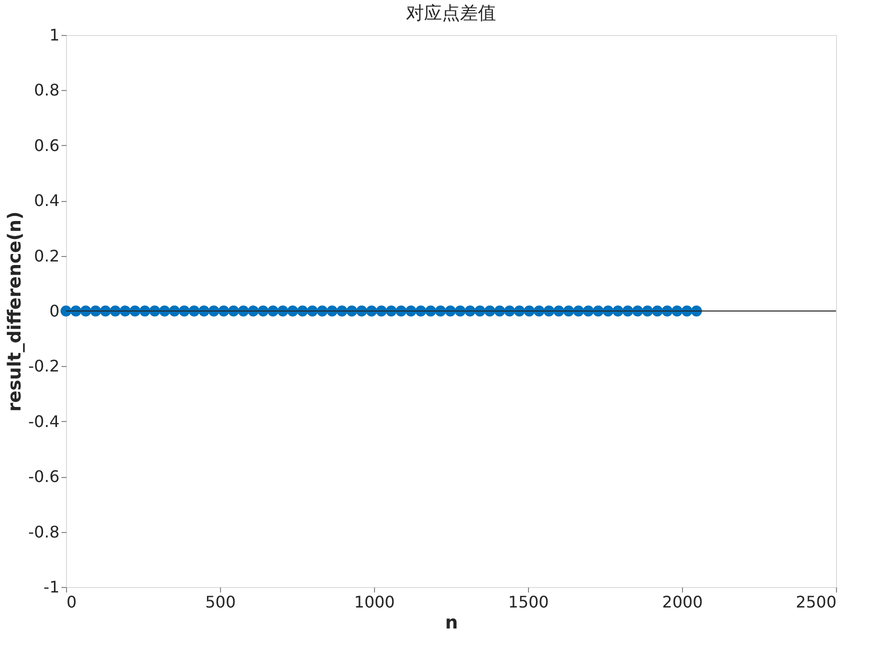  Describe the element at coordinates (44, 366) in the screenshot. I see `y-tick-label: -0.2` at that location.